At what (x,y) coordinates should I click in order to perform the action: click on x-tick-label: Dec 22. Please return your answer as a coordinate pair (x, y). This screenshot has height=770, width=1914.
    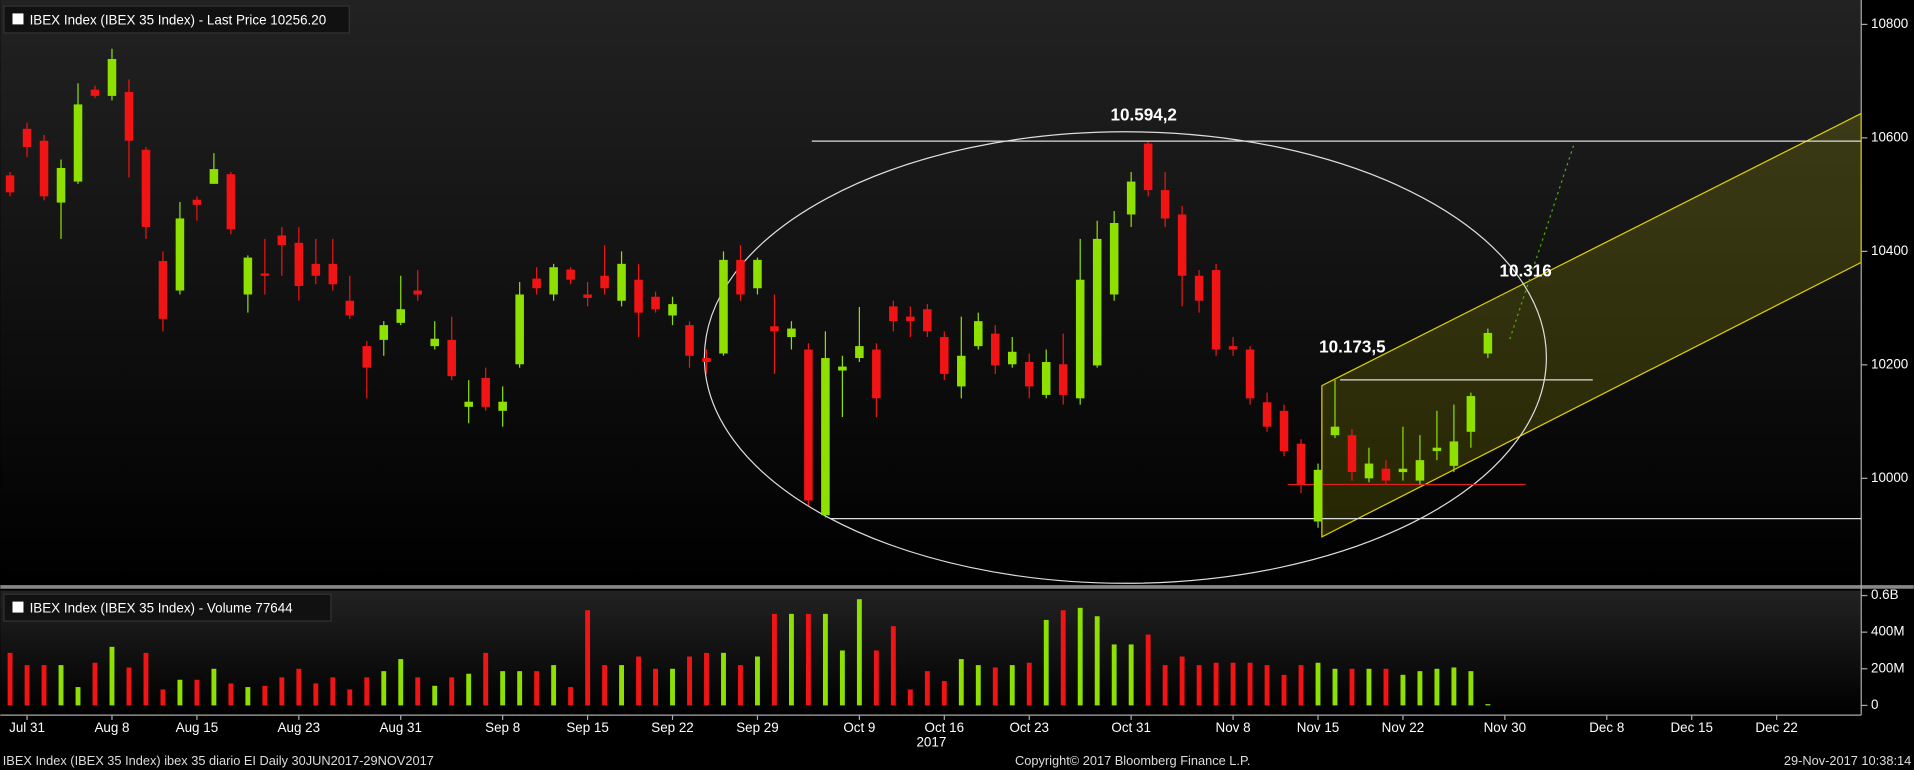
    Looking at the image, I should click on (1776, 727).